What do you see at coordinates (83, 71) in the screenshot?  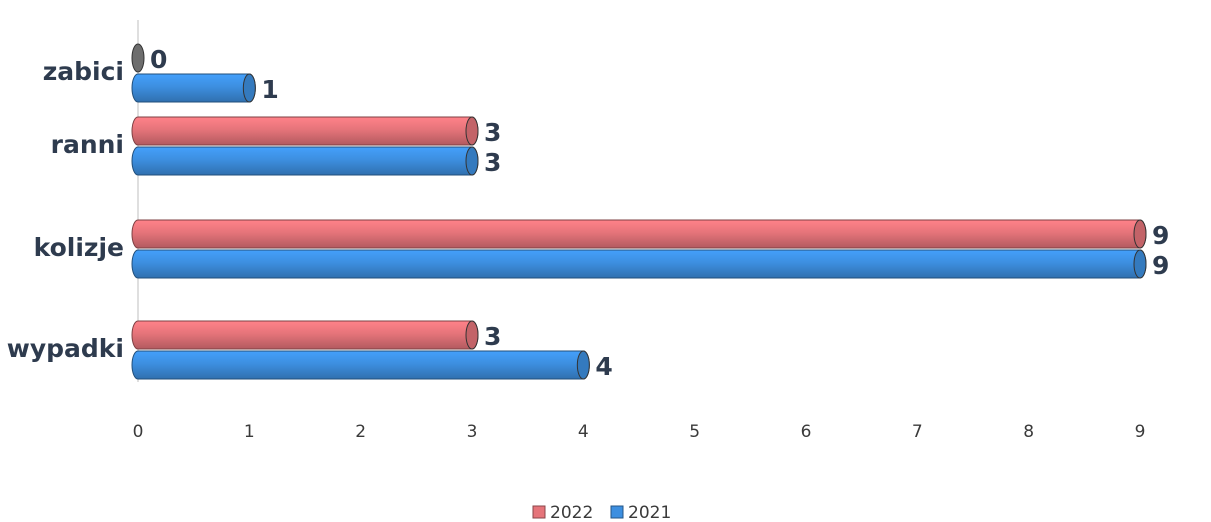 I see `category-label-zabici: zabici` at bounding box center [83, 71].